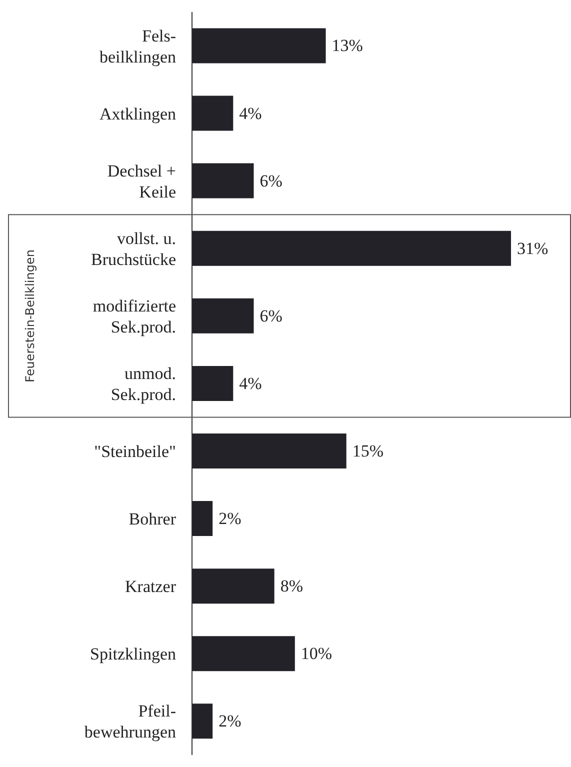 The height and width of the screenshot is (767, 571). Describe the element at coordinates (291, 586) in the screenshot. I see `data-label: 8%` at that location.